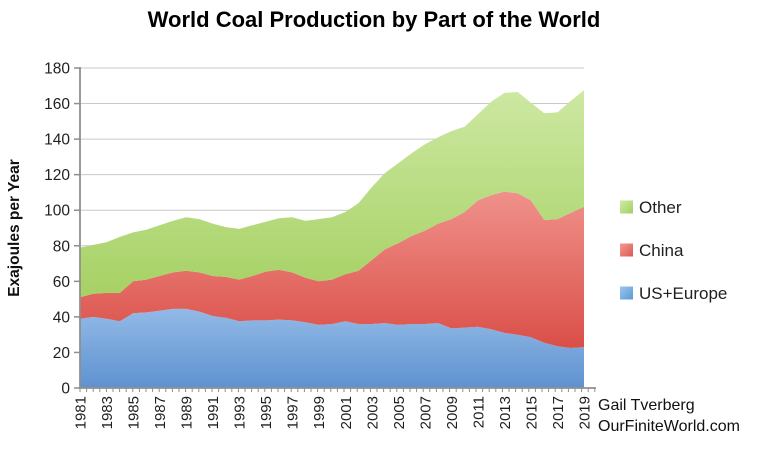 The width and height of the screenshot is (768, 454). What do you see at coordinates (57, 69) in the screenshot?
I see `y-tick-label-180: 180` at bounding box center [57, 69].